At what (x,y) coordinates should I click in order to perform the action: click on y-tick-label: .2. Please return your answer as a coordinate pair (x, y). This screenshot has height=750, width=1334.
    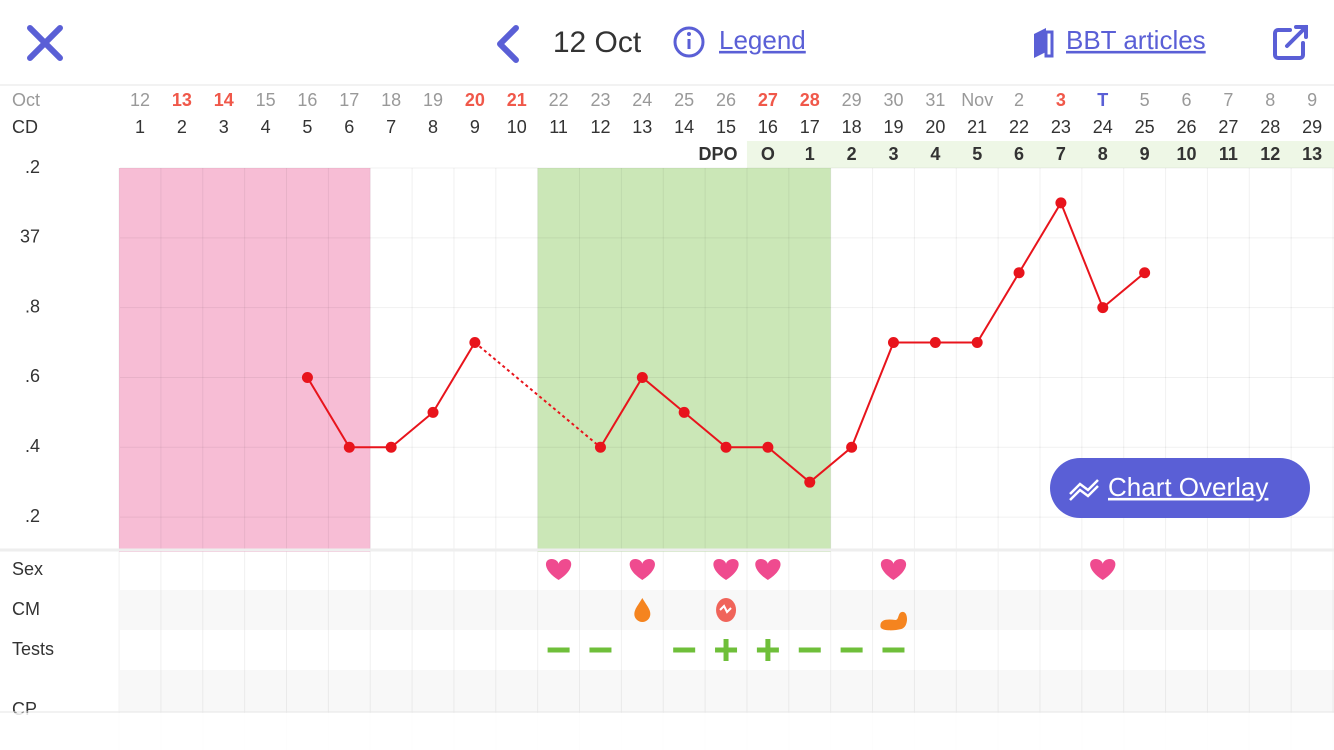
    Looking at the image, I should click on (32, 516).